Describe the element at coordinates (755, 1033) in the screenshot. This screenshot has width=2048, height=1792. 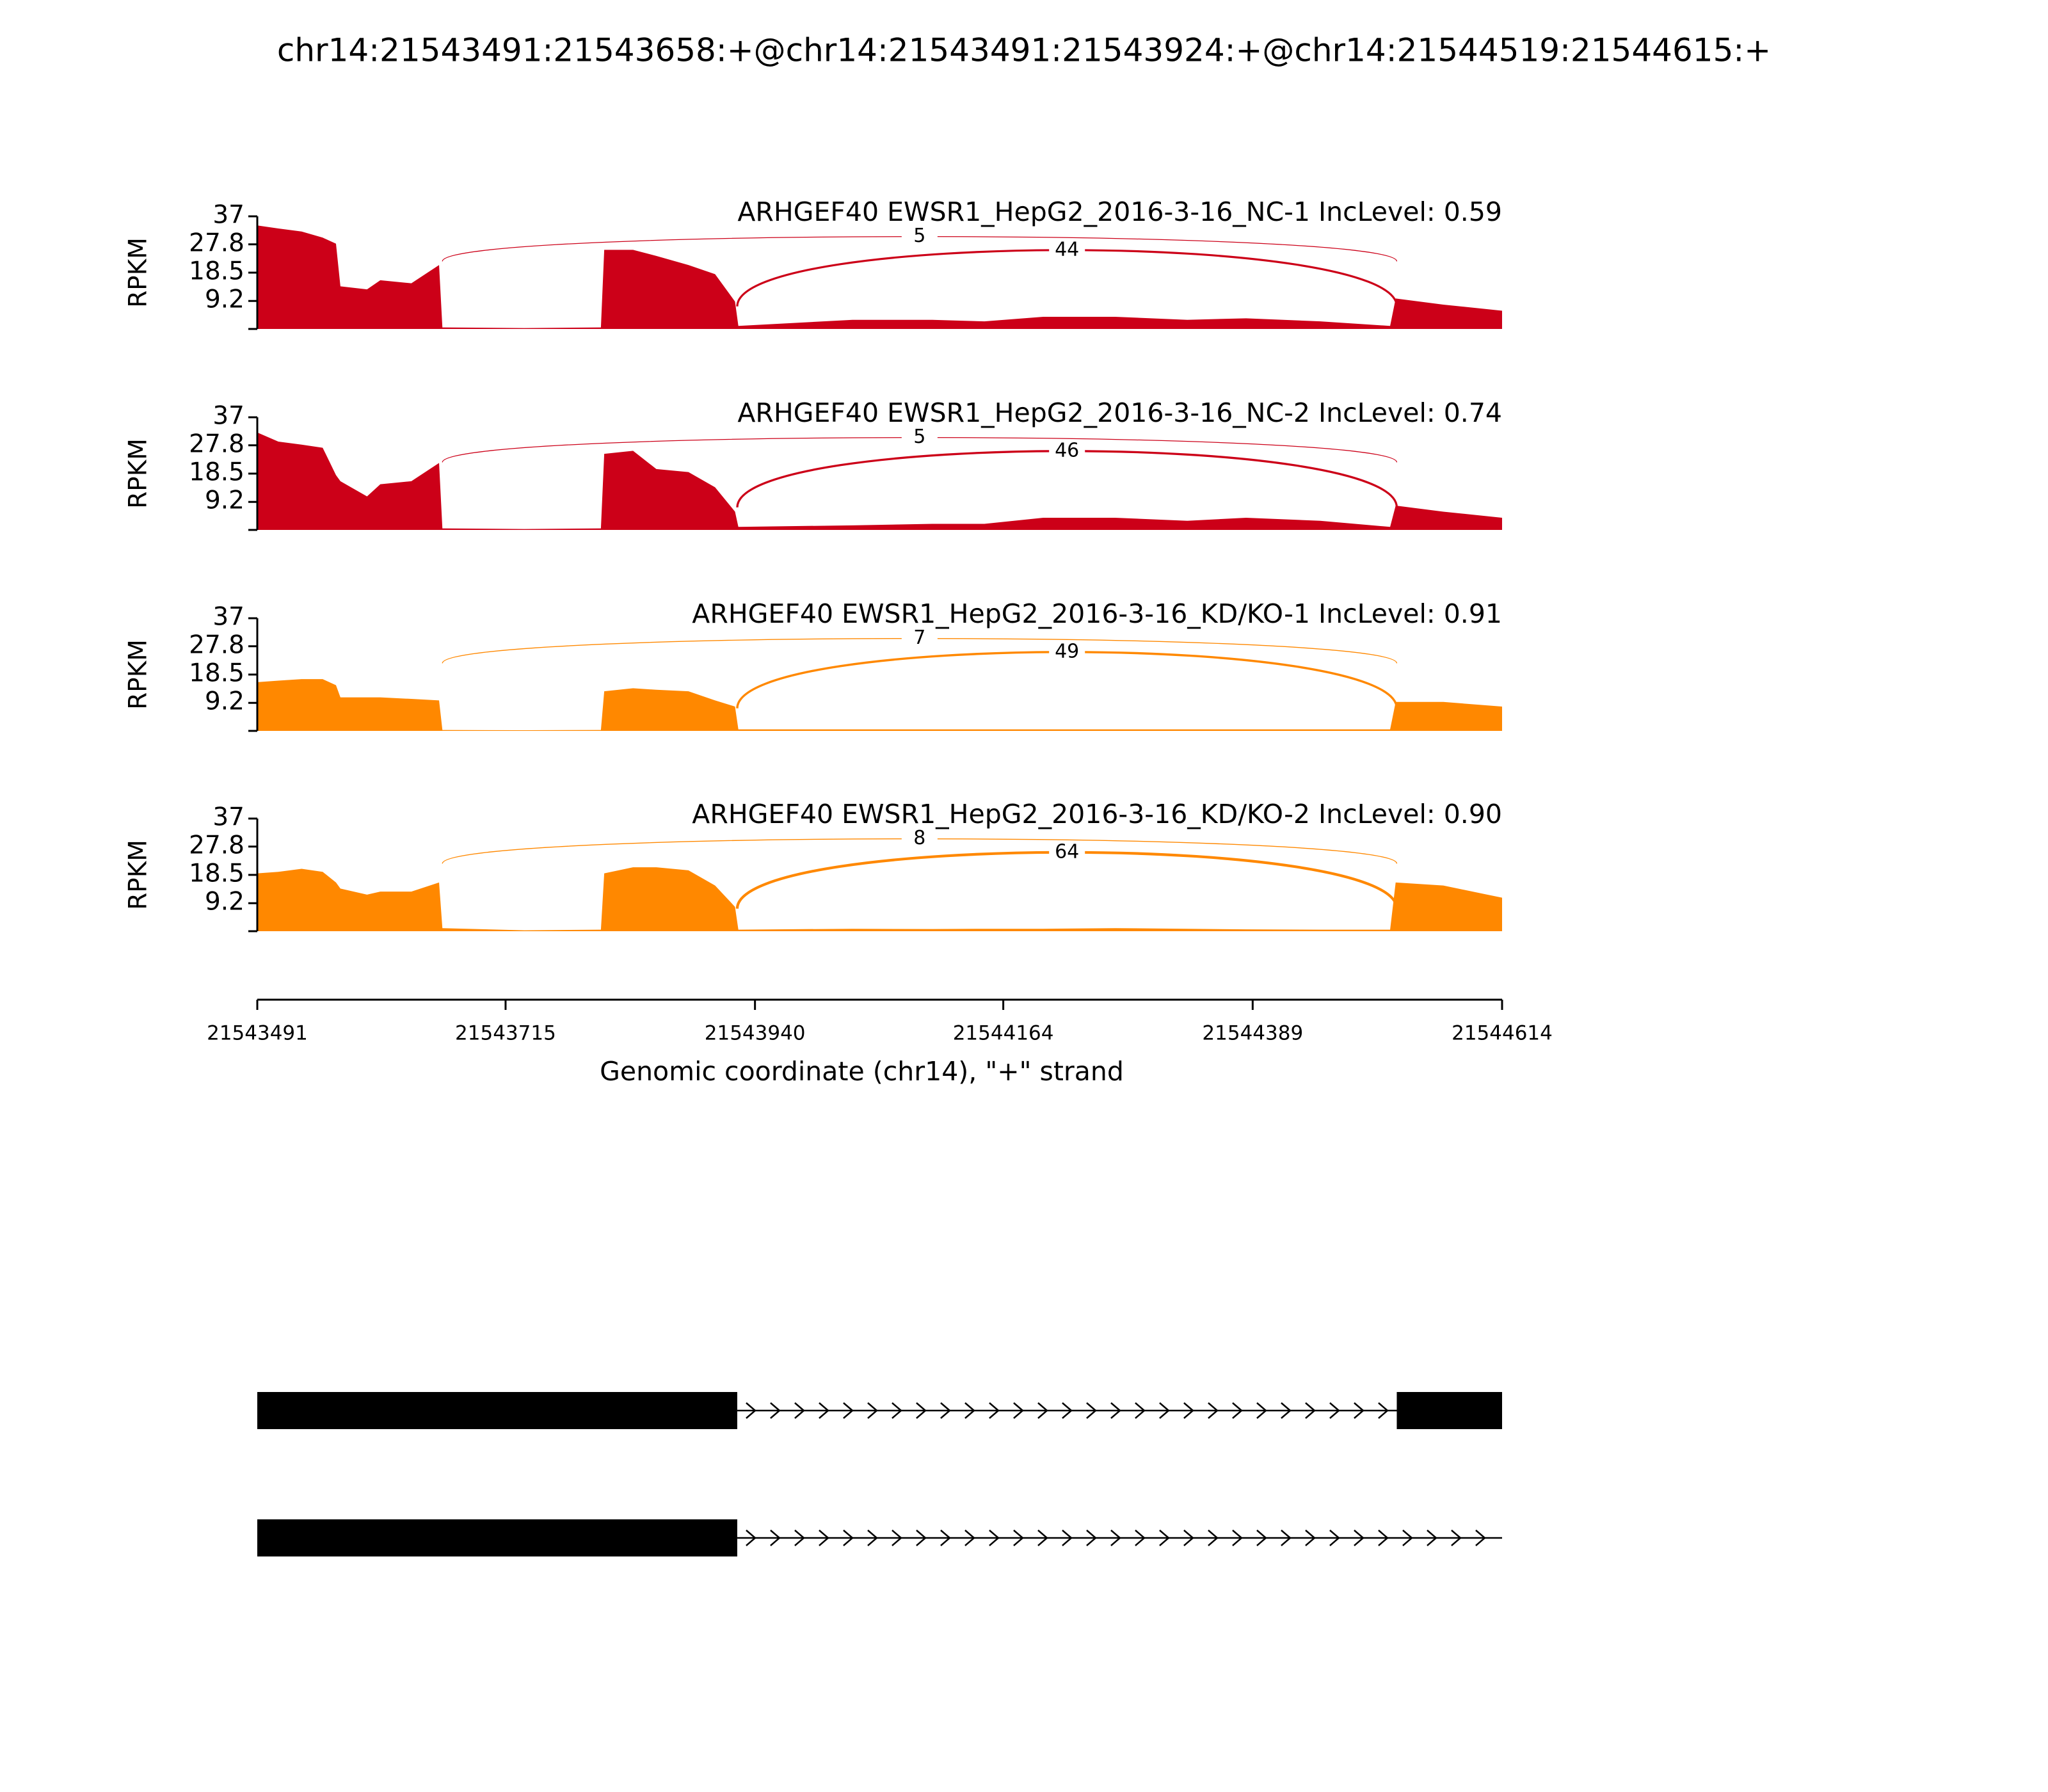
I see `x-tick-label: 21543940` at that location.